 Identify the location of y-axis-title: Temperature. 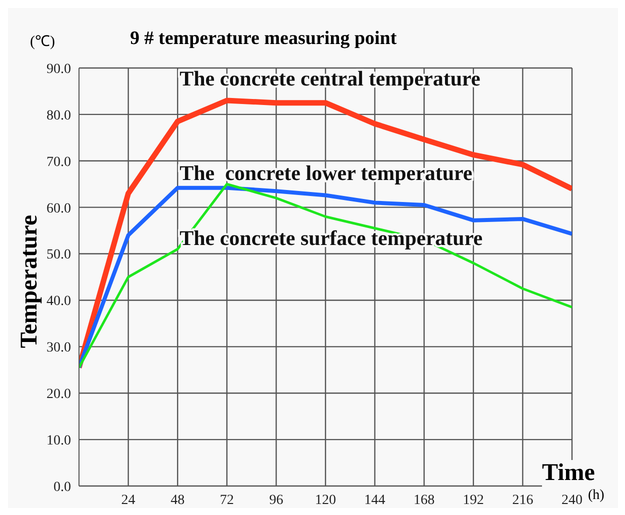
(30, 282).